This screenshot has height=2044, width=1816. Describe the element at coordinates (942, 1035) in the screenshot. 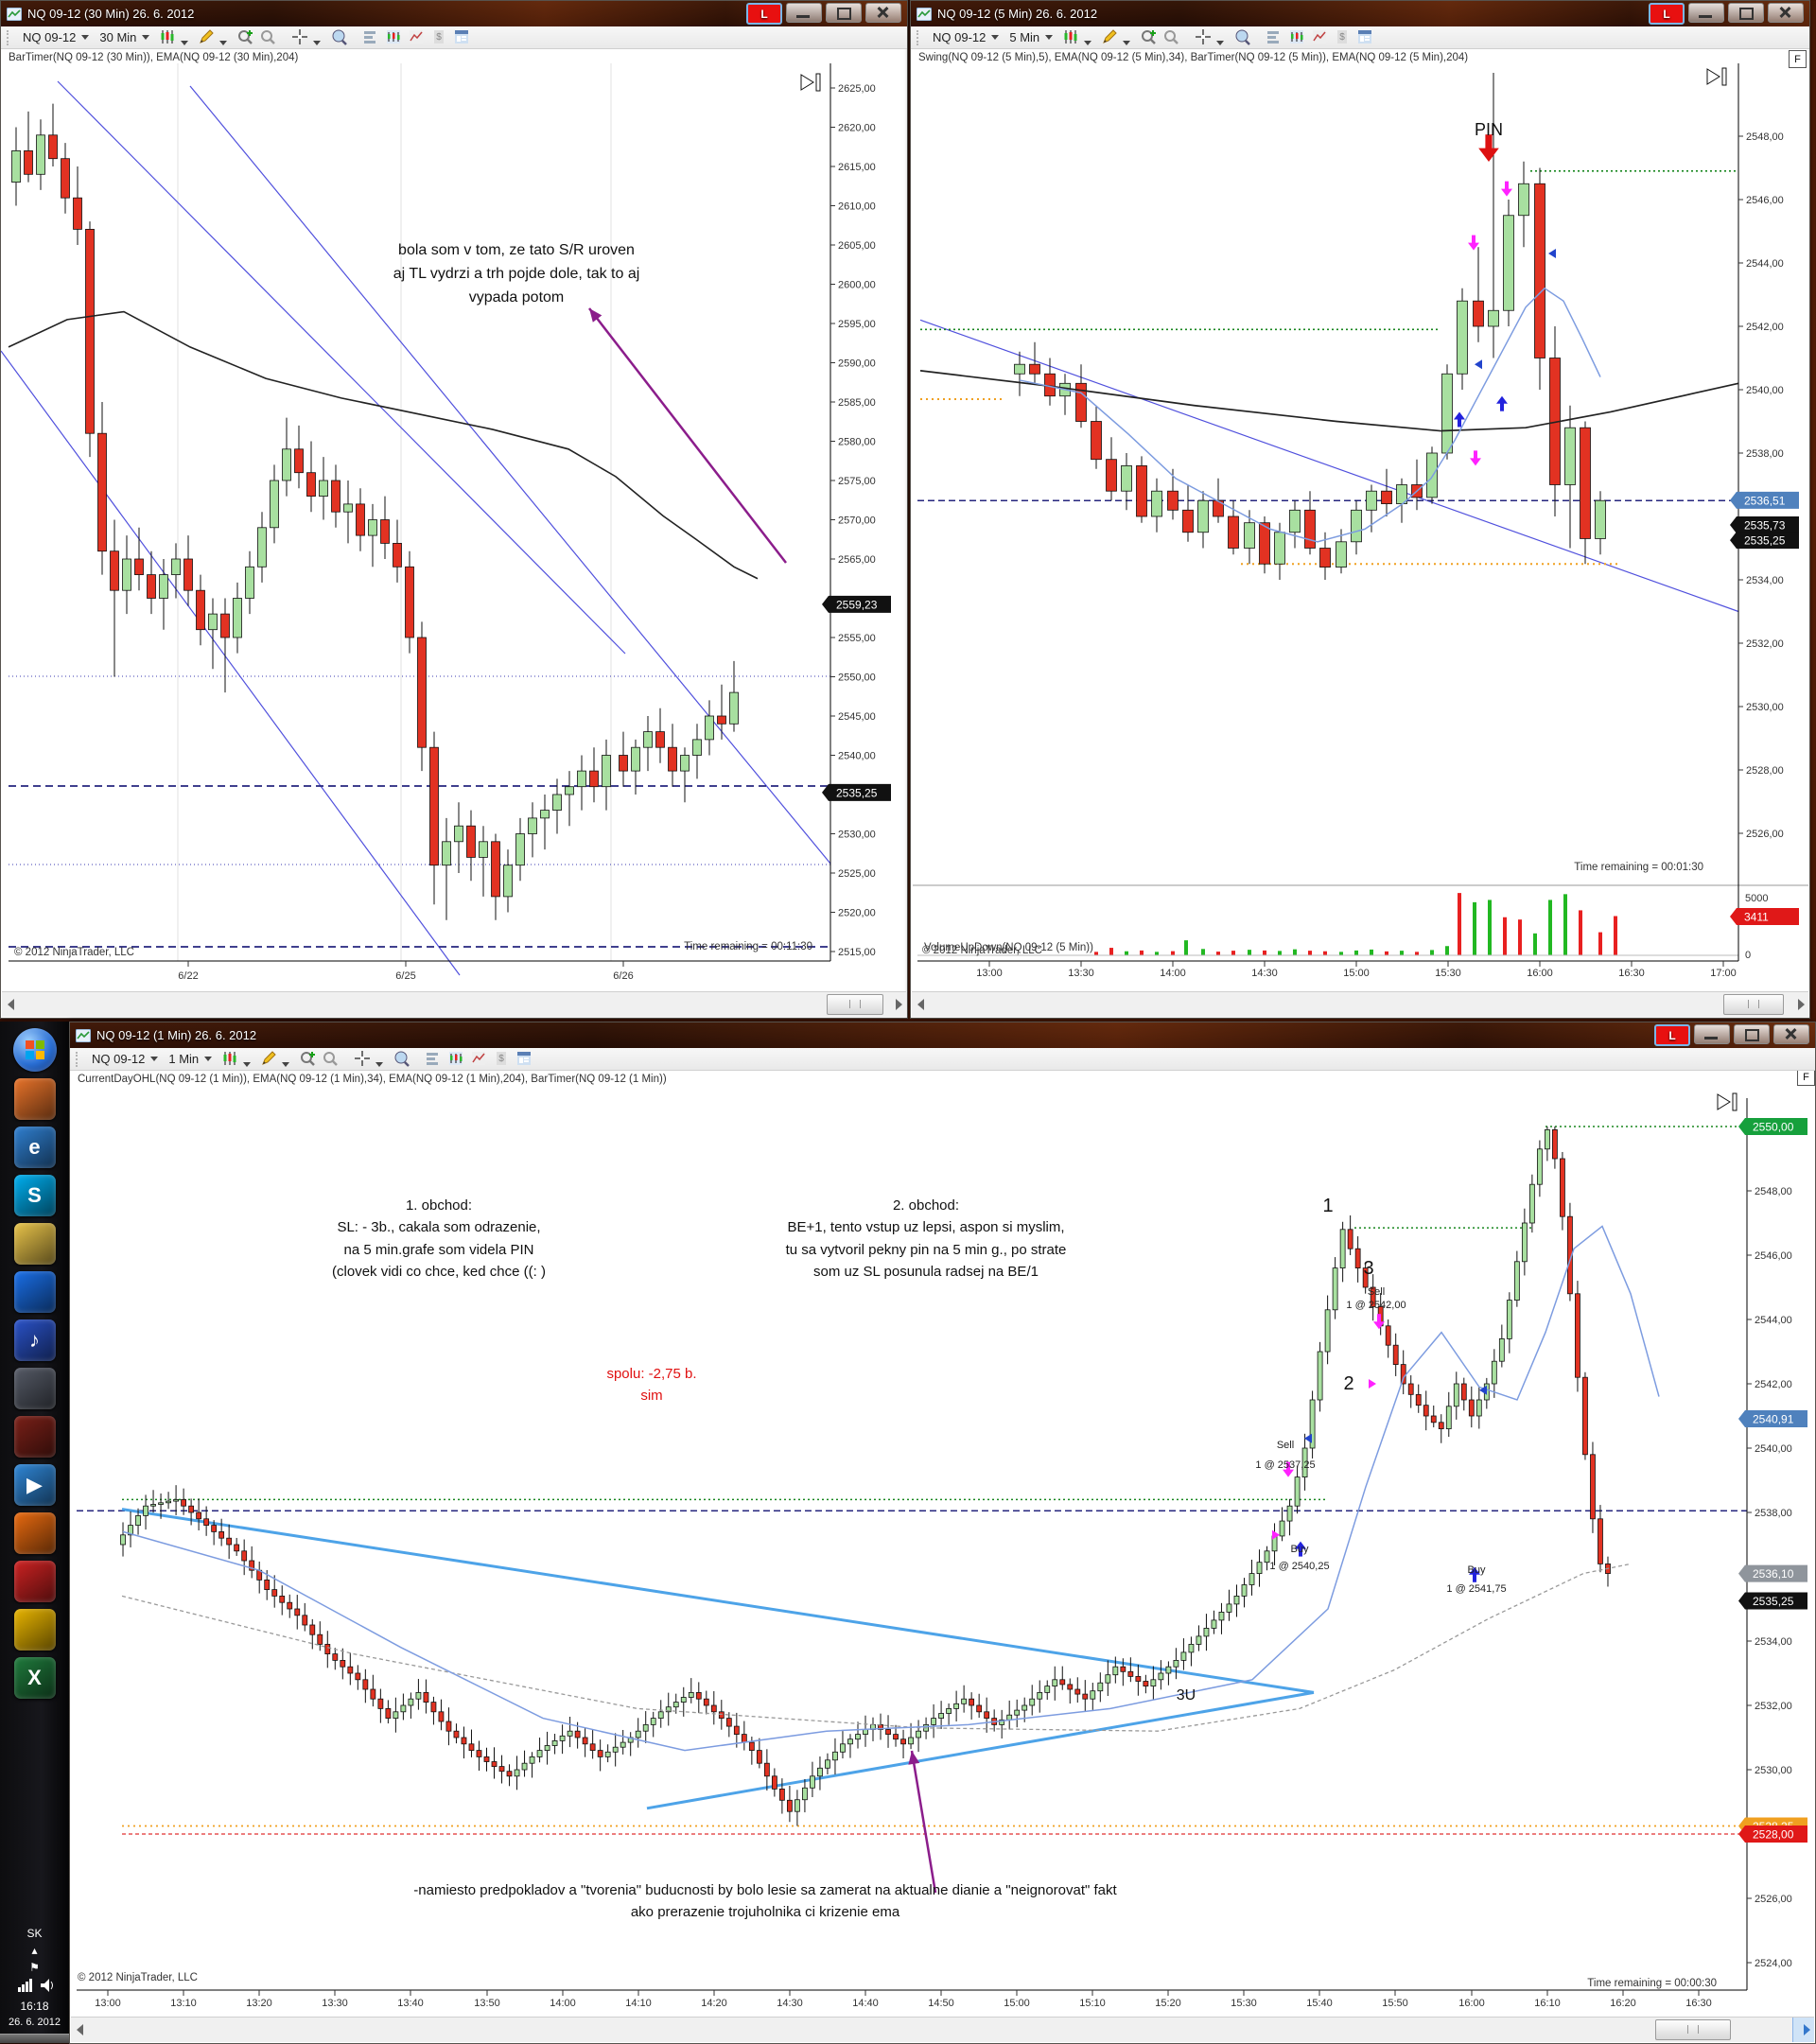

I see `window-titlebar: NQ 09-12 (1 Min) 26. 6. 2012 L` at that location.